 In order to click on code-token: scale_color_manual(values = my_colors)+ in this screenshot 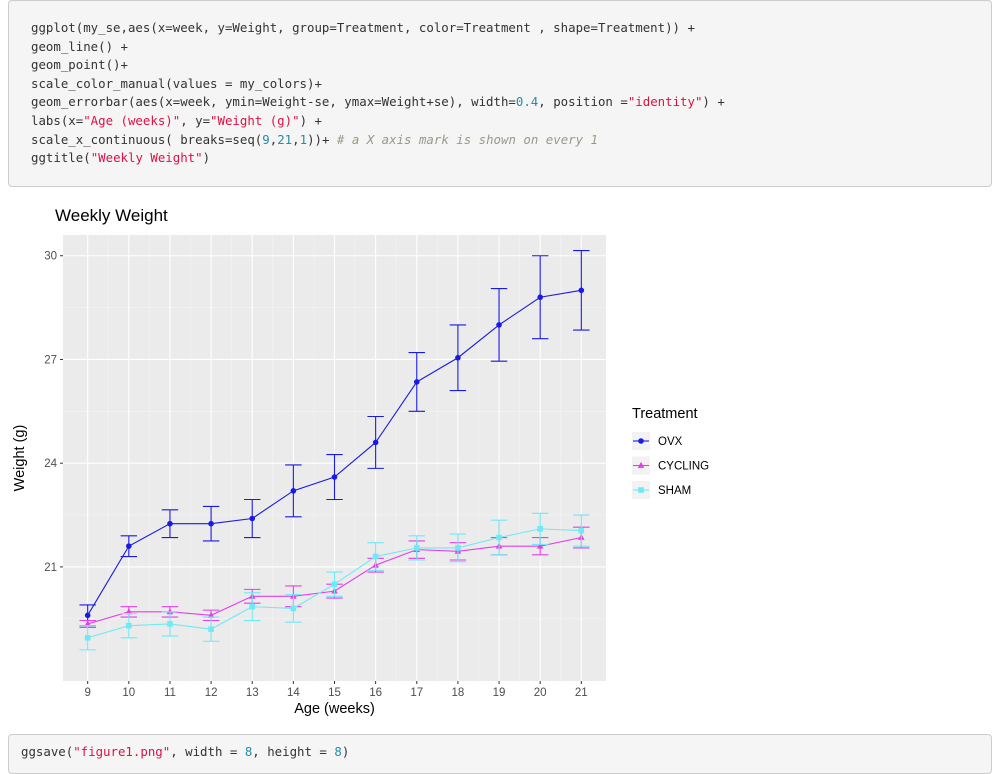, I will do `click(176, 83)`.